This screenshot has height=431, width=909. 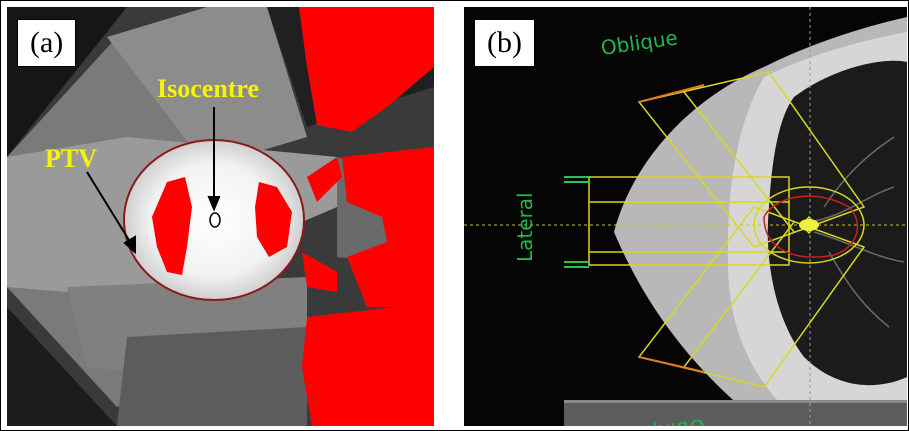 What do you see at coordinates (504, 43) in the screenshot?
I see `panel-b-label: (b)` at bounding box center [504, 43].